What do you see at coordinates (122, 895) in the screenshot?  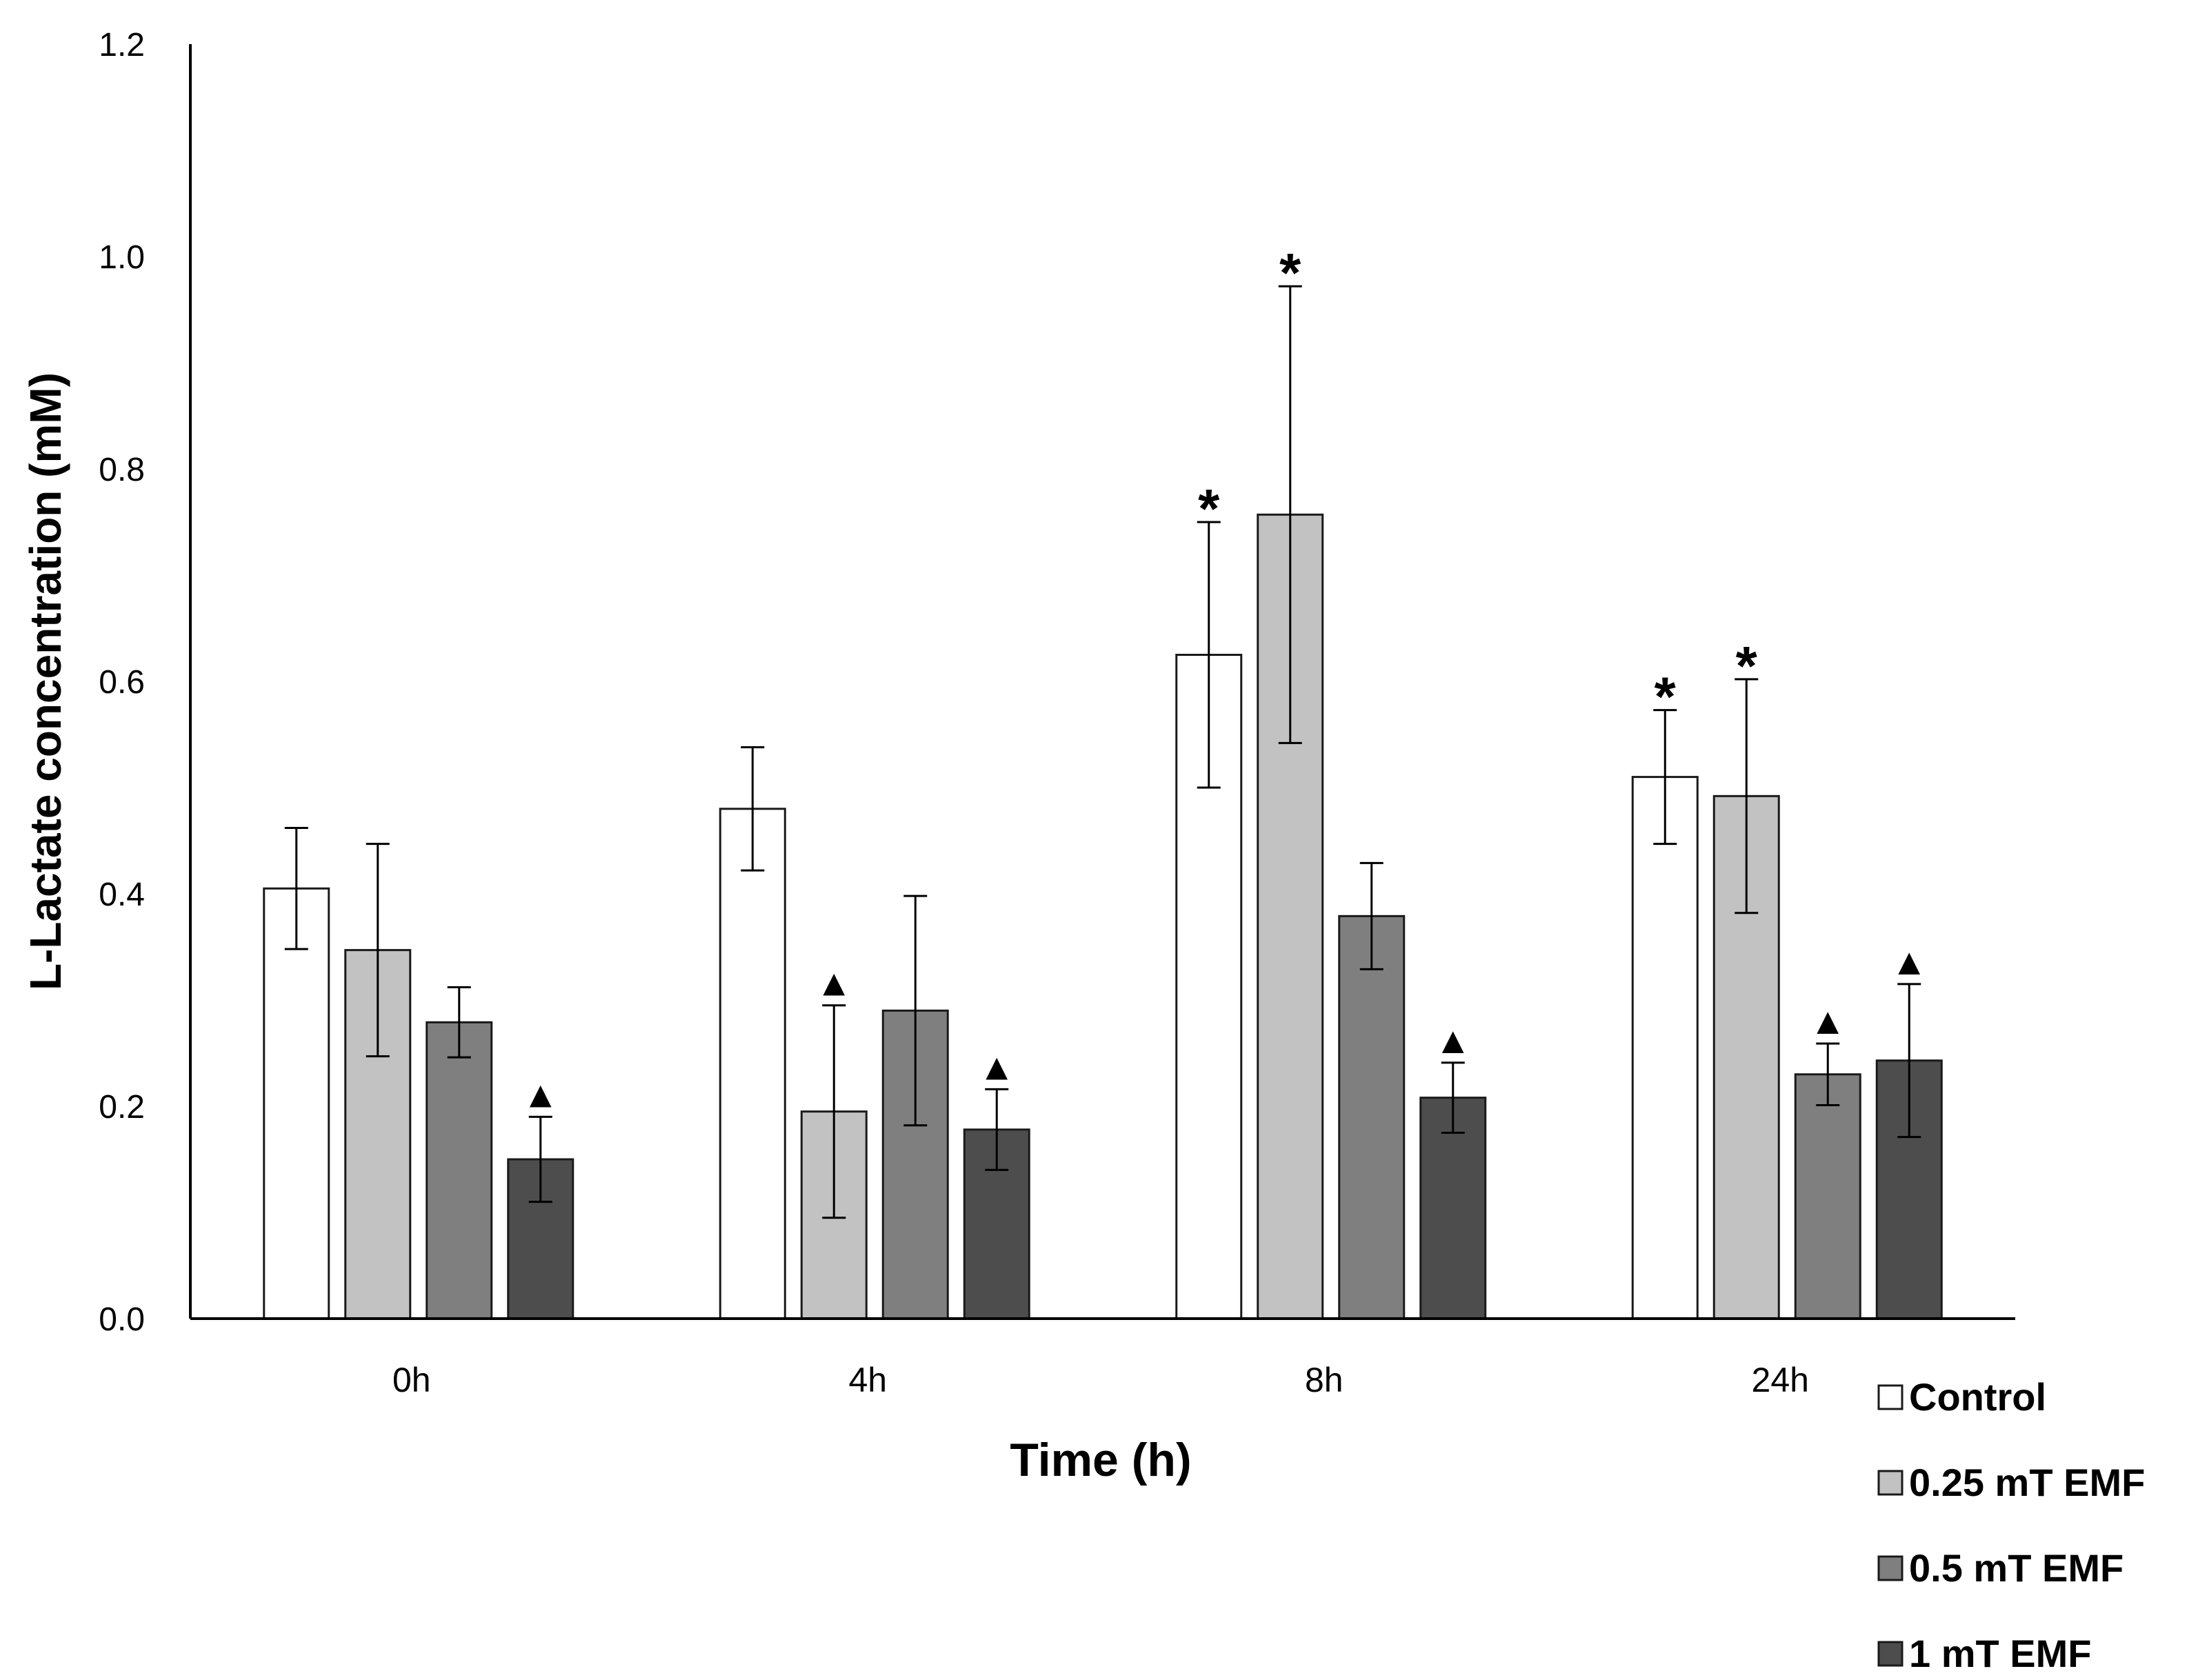 I see `y-tick-label: 0.4` at bounding box center [122, 895].